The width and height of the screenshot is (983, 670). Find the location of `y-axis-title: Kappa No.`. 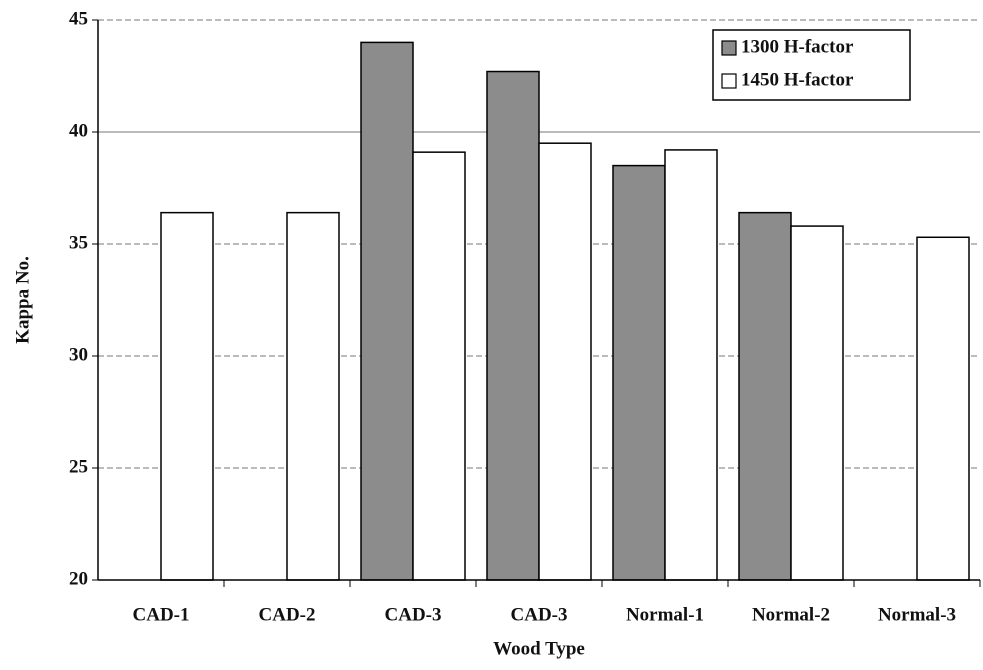

y-axis-title: Kappa No. is located at coordinates (22, 300).